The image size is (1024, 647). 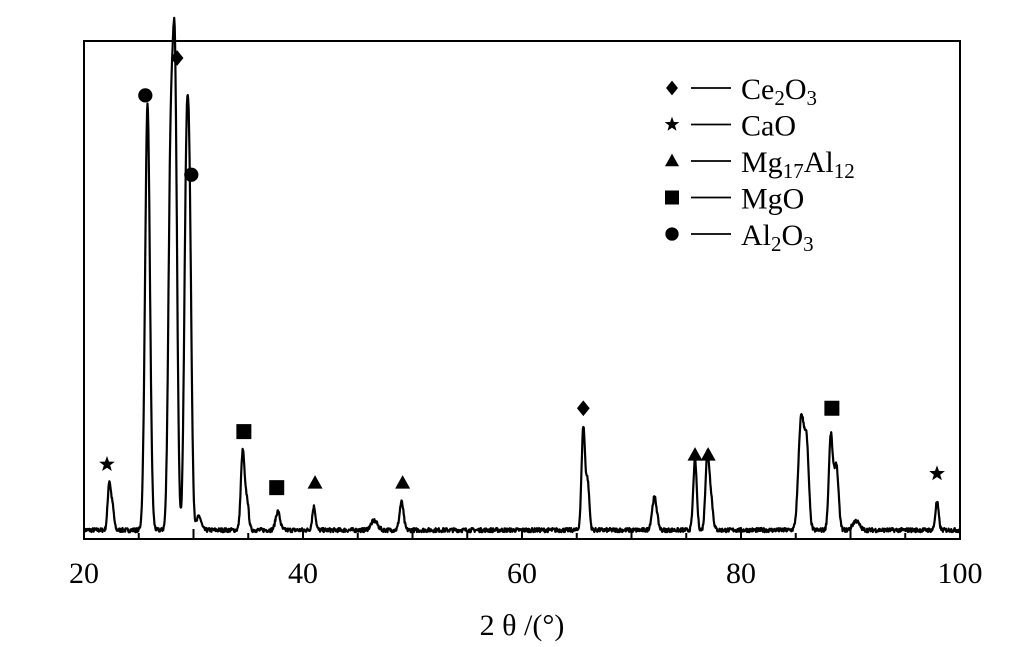 I want to click on legend-text-part: MgO, so click(x=772, y=199).